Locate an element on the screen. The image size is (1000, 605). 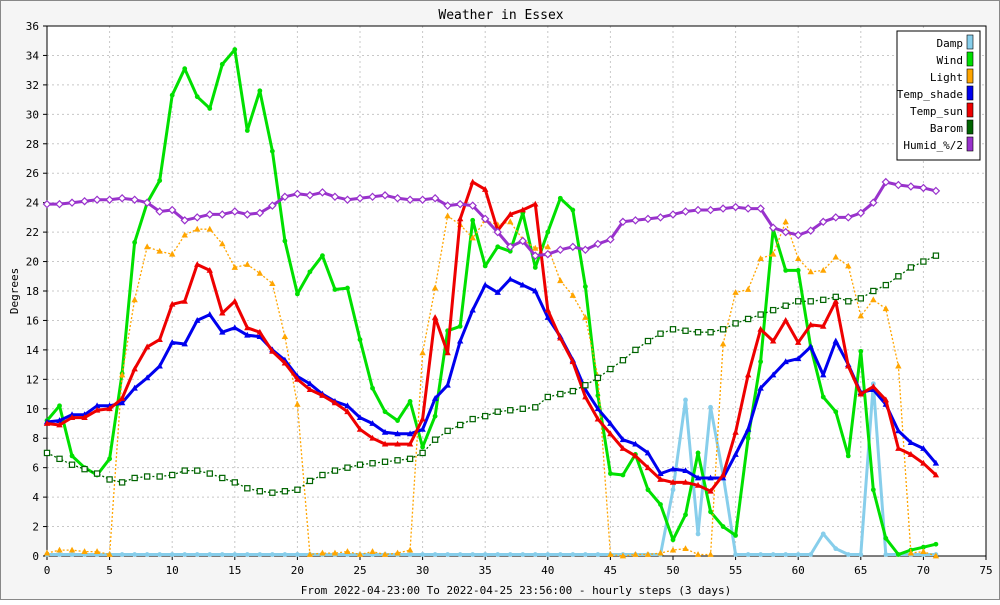
legend-swatch is located at coordinates (970, 76).